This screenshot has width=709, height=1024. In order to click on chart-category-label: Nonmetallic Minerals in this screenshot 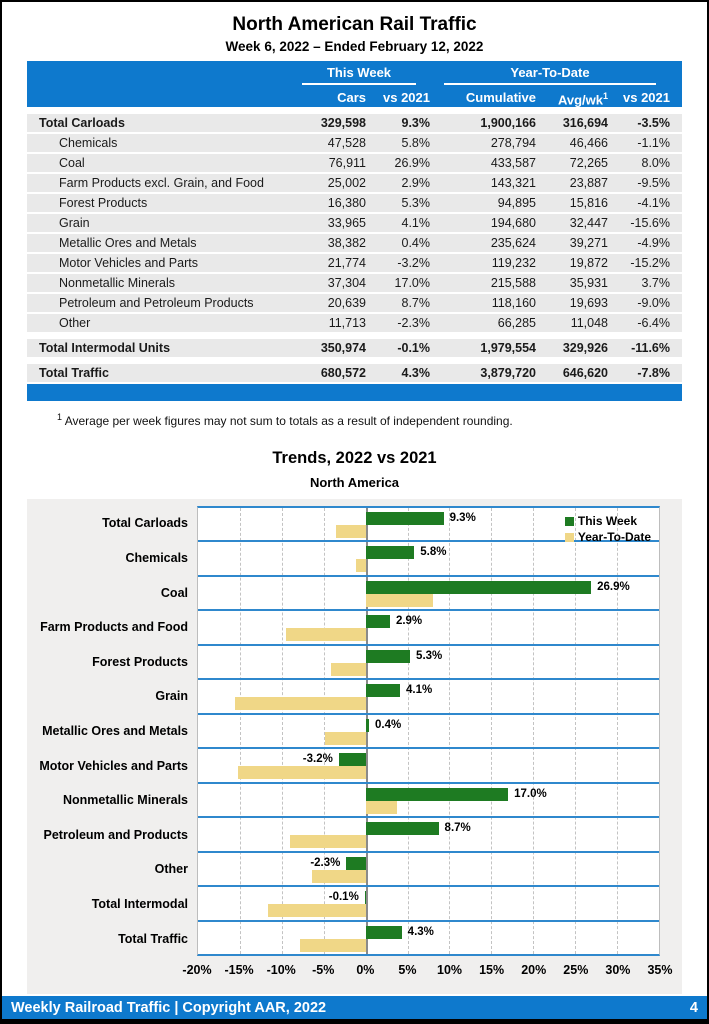, I will do `click(125, 800)`.